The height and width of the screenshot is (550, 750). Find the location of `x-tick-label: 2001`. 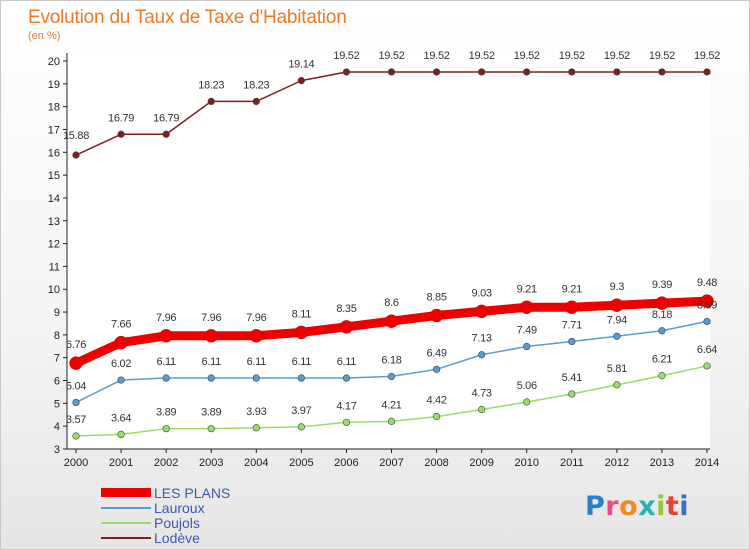

x-tick-label: 2001 is located at coordinates (121, 463).